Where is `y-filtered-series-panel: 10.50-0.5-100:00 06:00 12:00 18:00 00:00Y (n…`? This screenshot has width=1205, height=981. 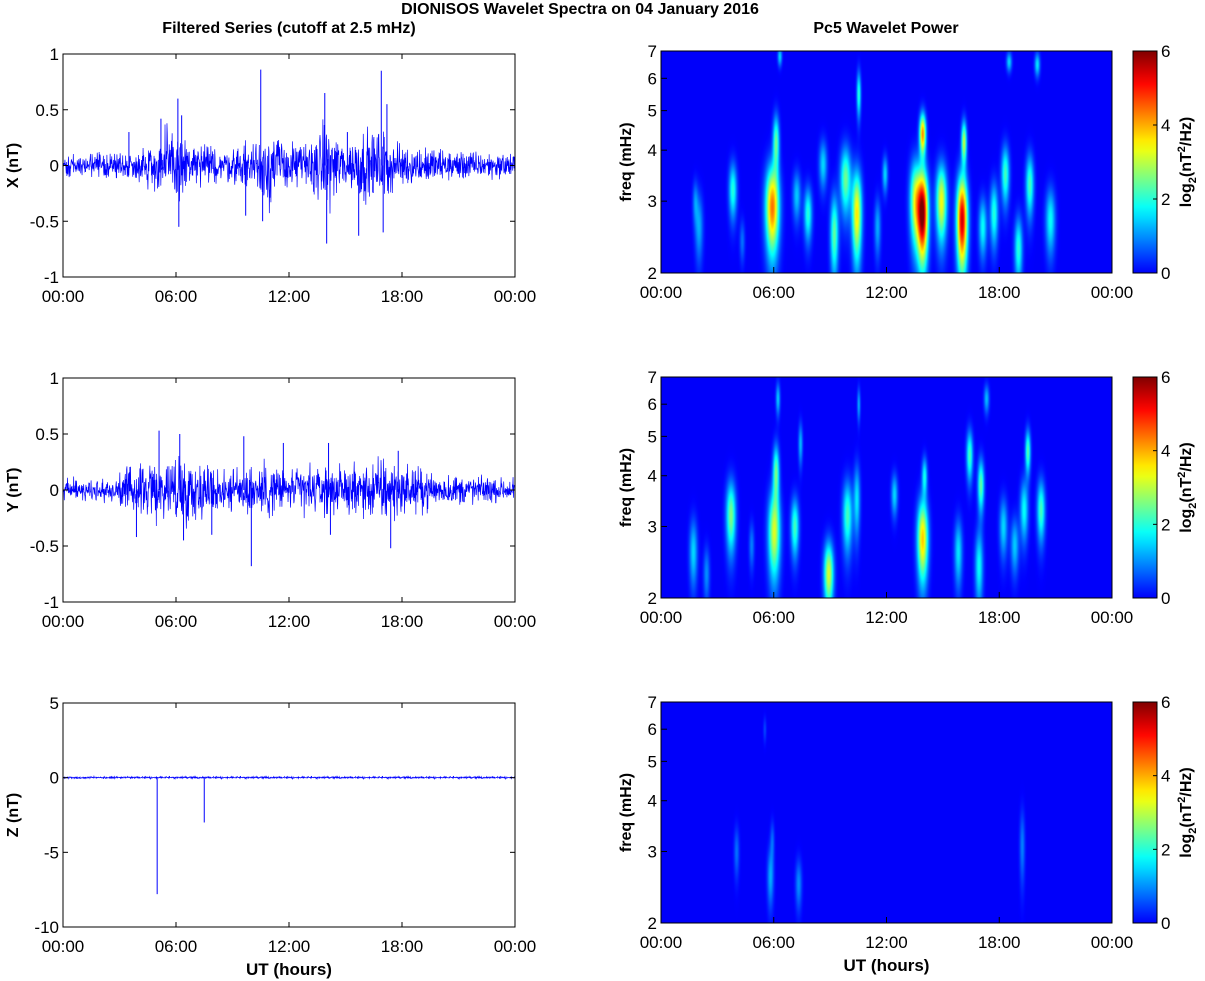 y-filtered-series-panel: 10.50-0.5-100:00 06:00 12:00 18:00 00:00Y (n… is located at coordinates (270, 500).